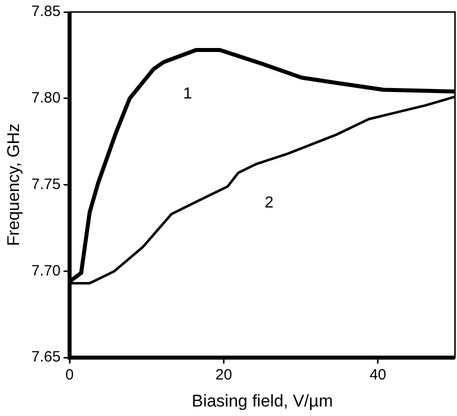 Image resolution: width=457 pixels, height=416 pixels. I want to click on series-label: 2, so click(269, 203).